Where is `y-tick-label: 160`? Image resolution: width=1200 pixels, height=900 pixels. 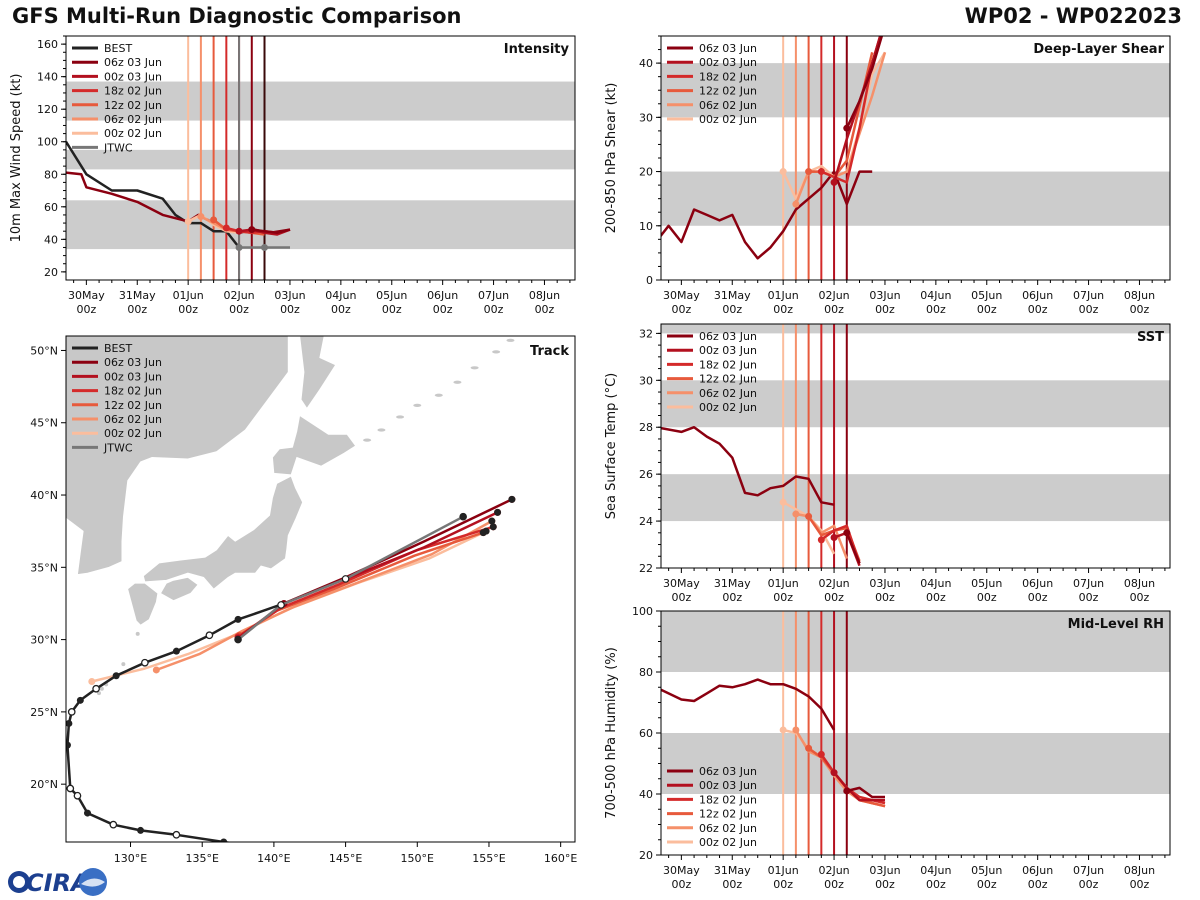 y-tick-label: 160 is located at coordinates (47, 44).